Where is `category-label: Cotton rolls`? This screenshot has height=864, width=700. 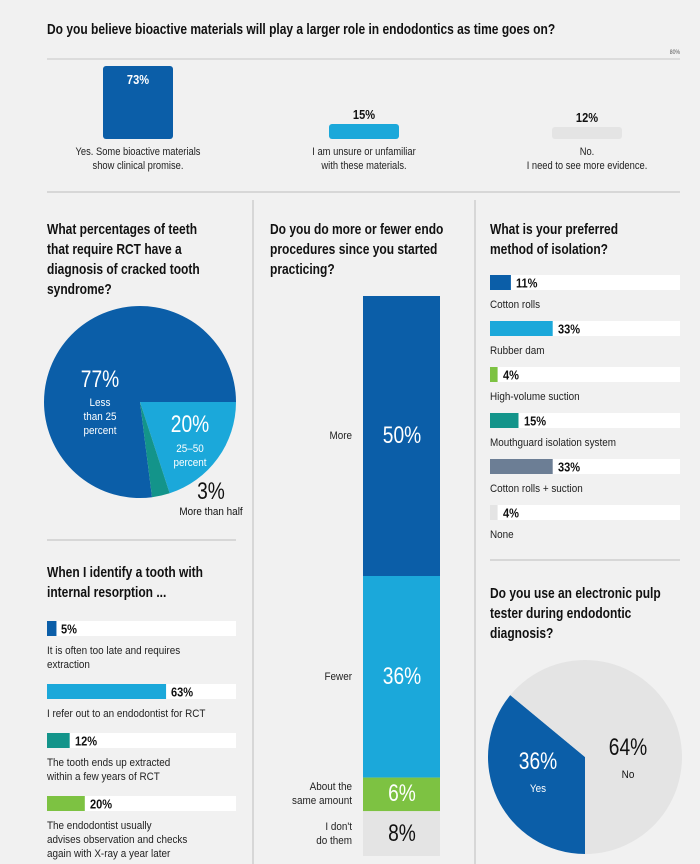 category-label: Cotton rolls is located at coordinates (515, 305).